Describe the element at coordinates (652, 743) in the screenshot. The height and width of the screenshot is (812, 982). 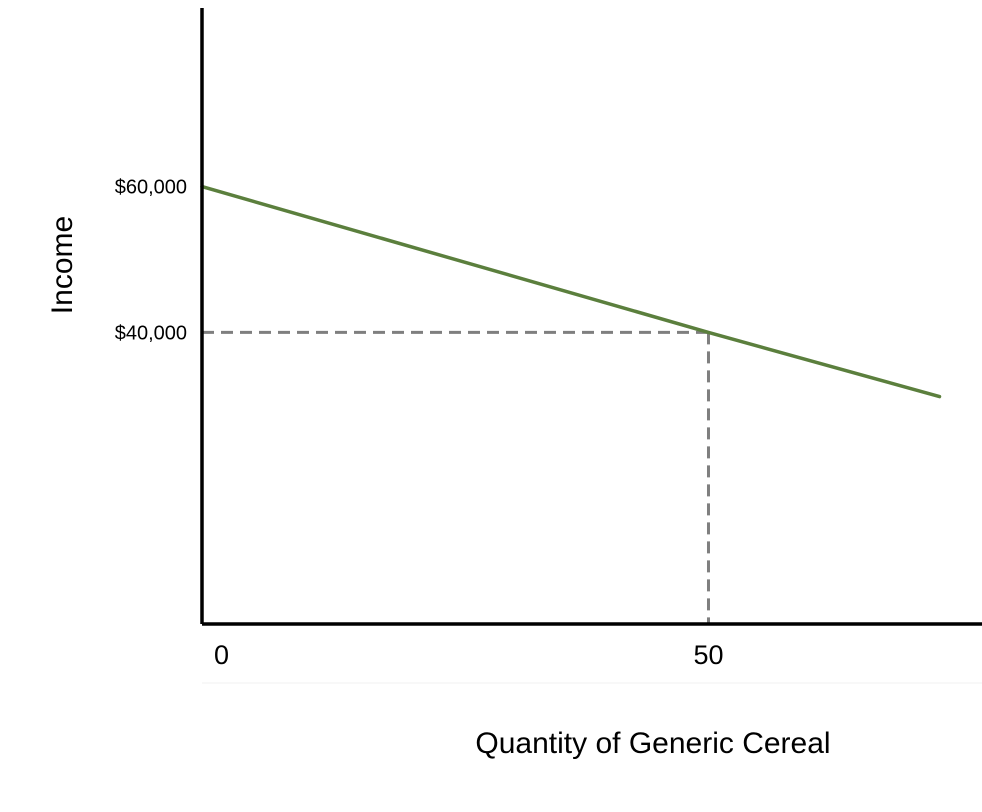
I see `x-axis-title: Quantity of Generic Cereal` at that location.